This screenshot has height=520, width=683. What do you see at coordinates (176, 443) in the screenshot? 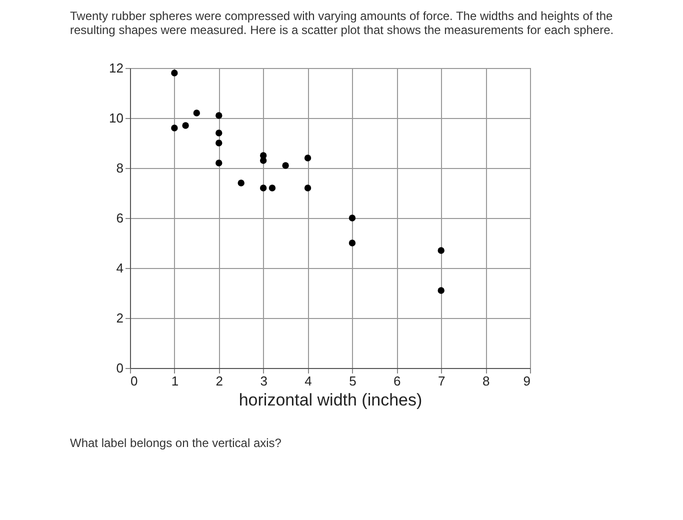
I see `text: What label belongs on the vertical axis?` at bounding box center [176, 443].